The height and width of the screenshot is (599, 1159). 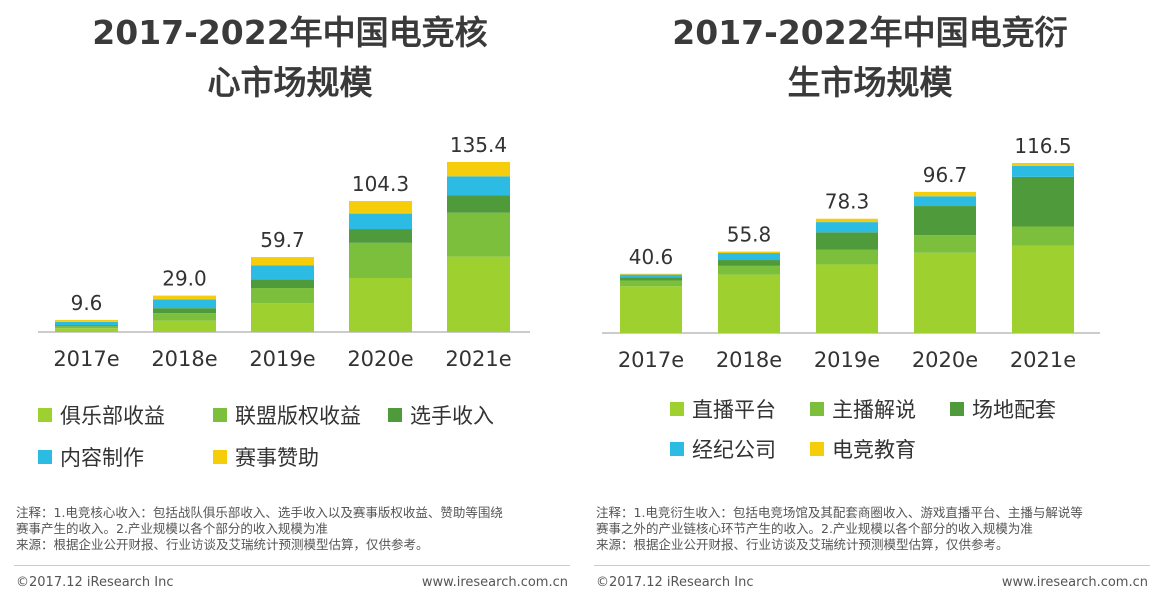 I want to click on legend-item-venue: 场地配套, so click(x=1003, y=409).